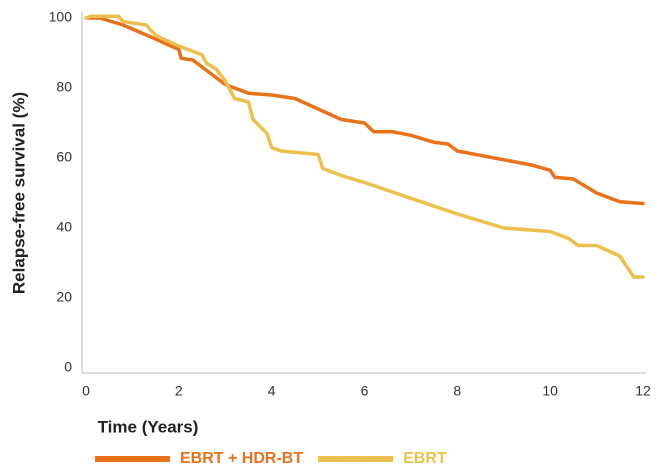  Describe the element at coordinates (61, 17) in the screenshot. I see `y-tick-label: 100` at that location.